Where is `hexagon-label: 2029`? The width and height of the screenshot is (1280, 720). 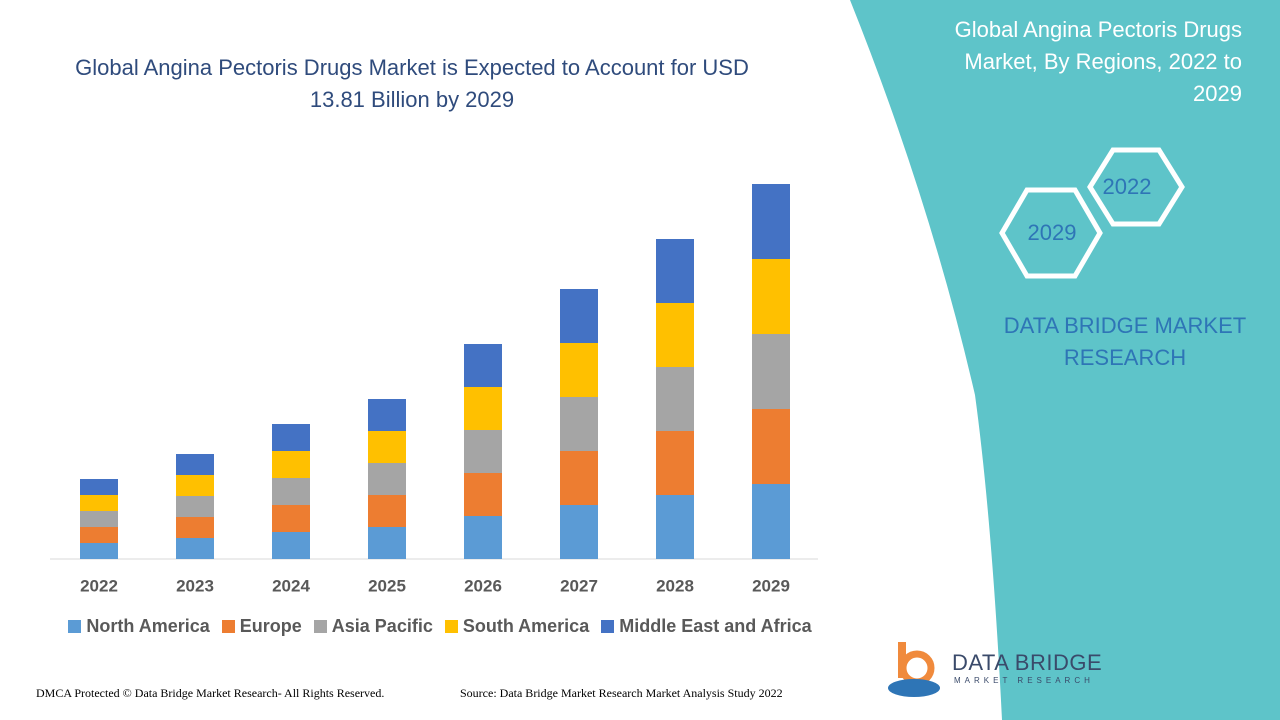 hexagon-label: 2029 is located at coordinates (1052, 232).